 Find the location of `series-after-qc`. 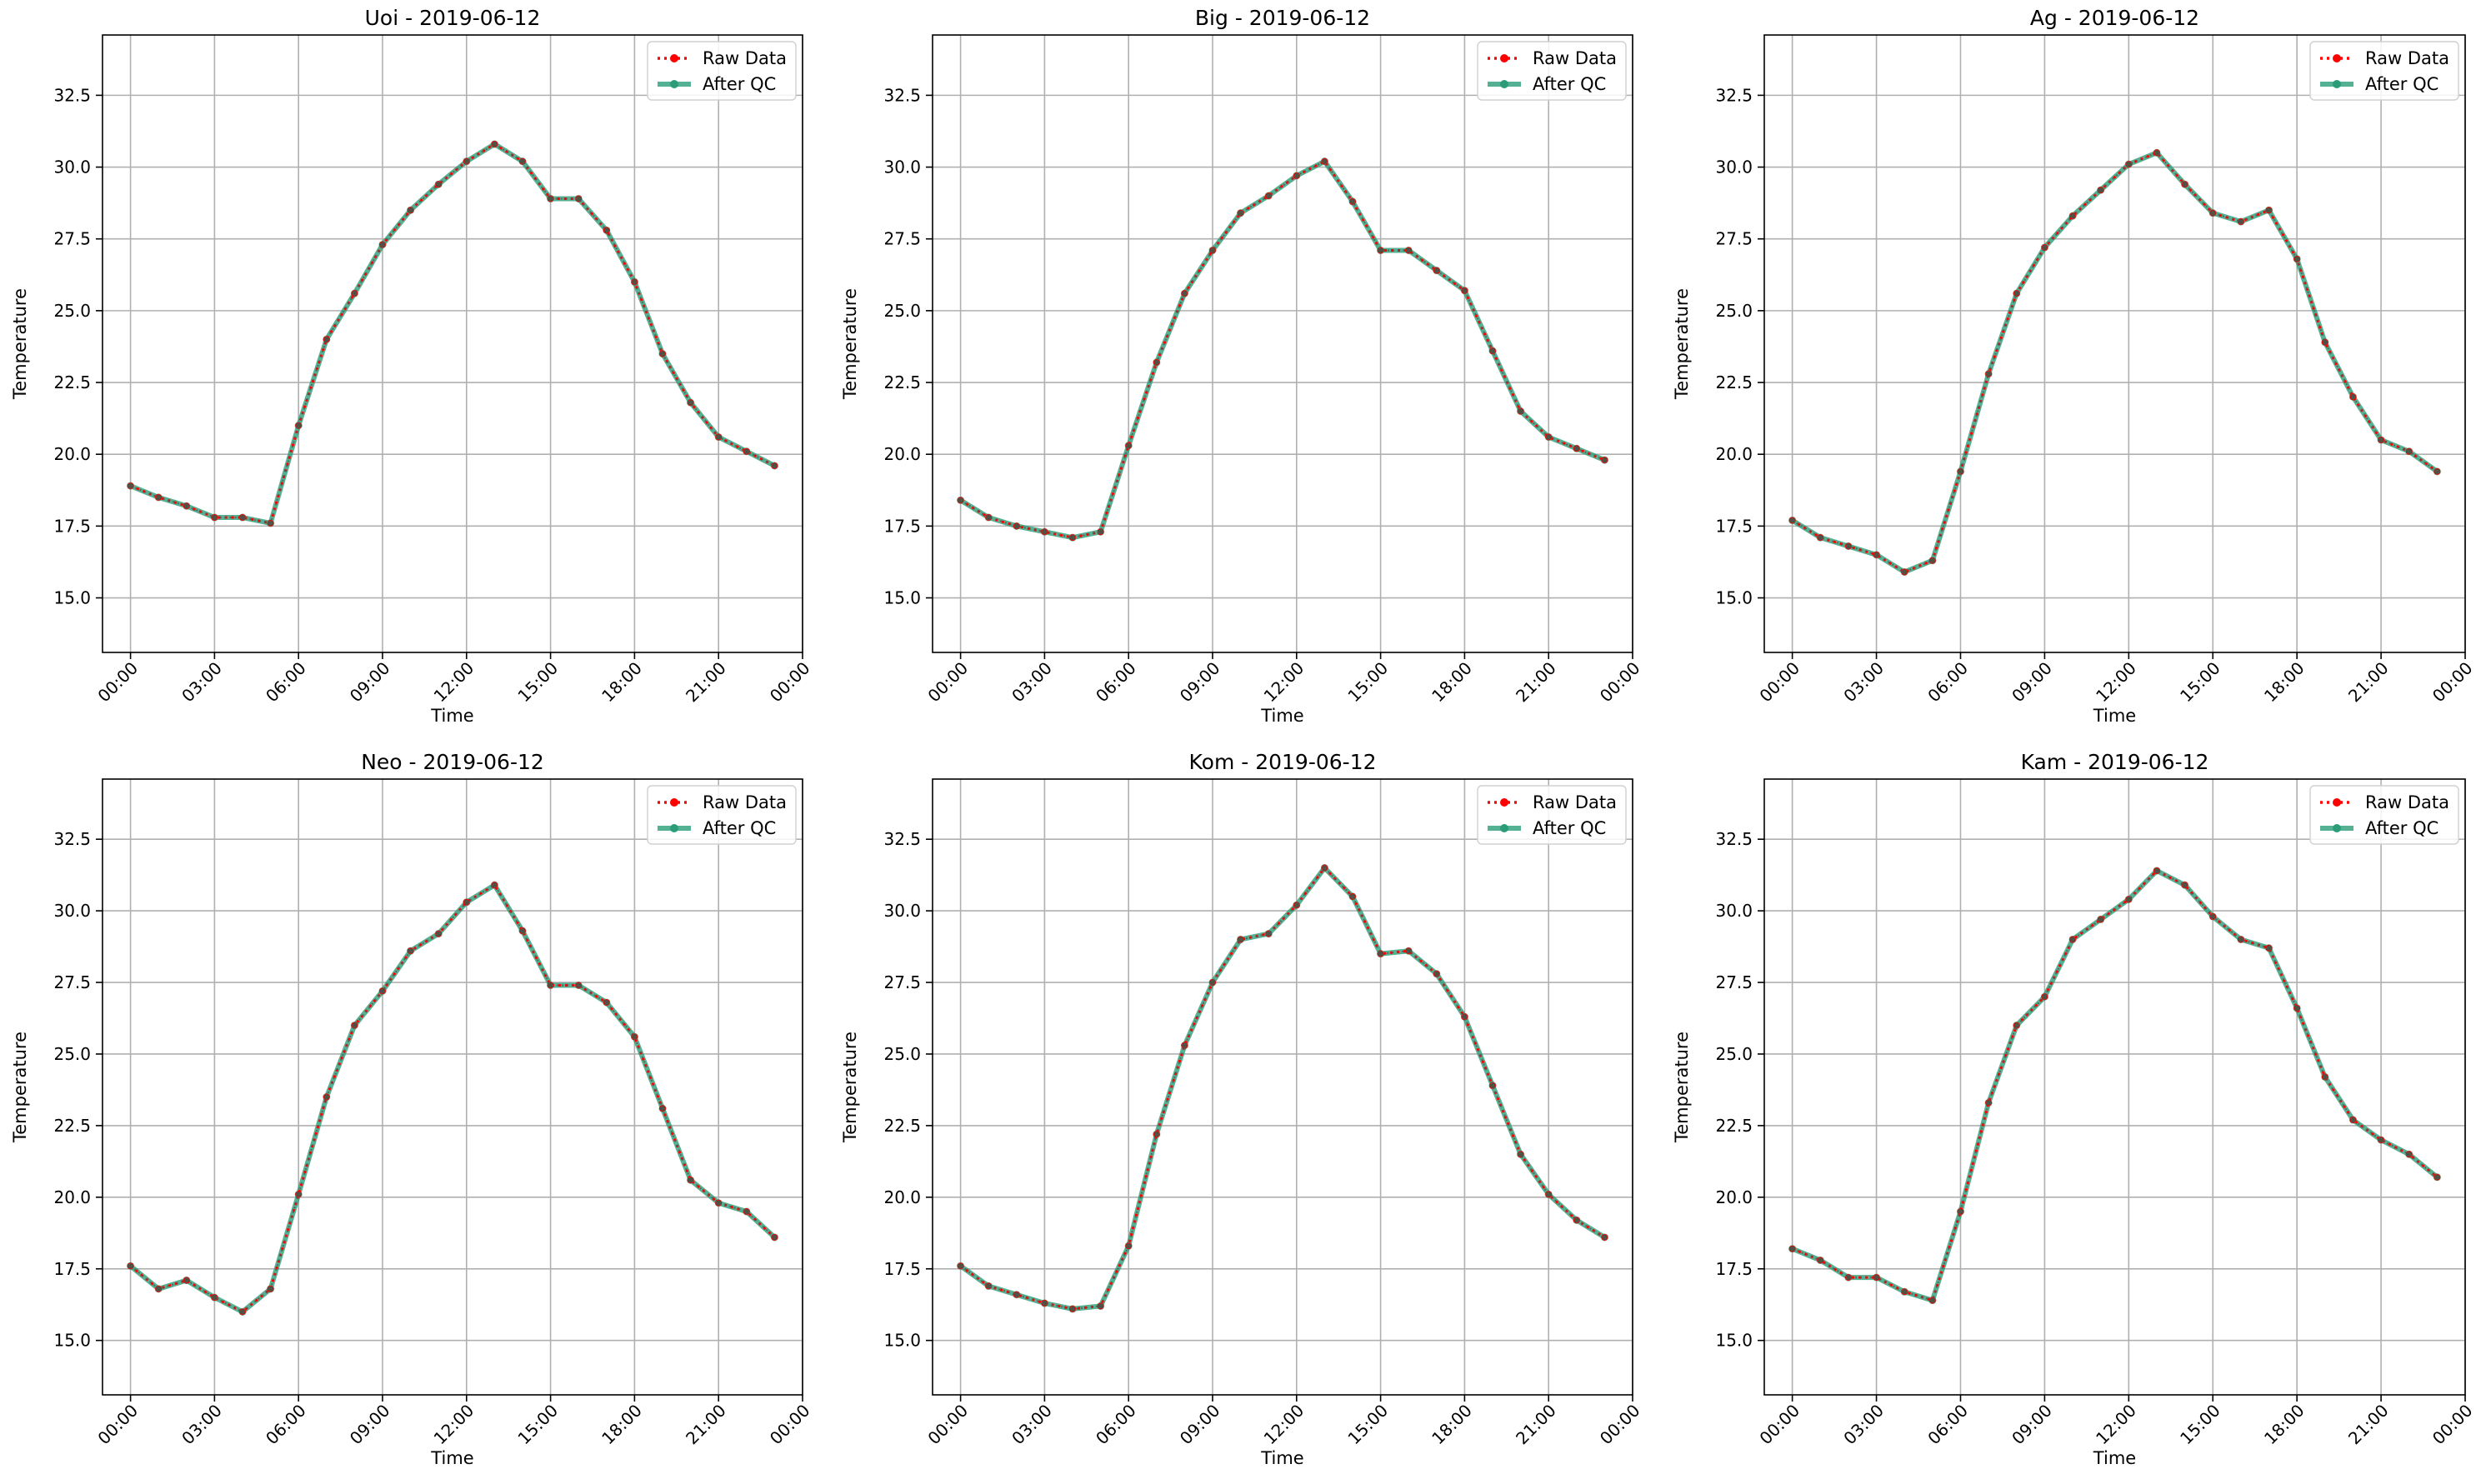

series-after-qc is located at coordinates (1282, 349).